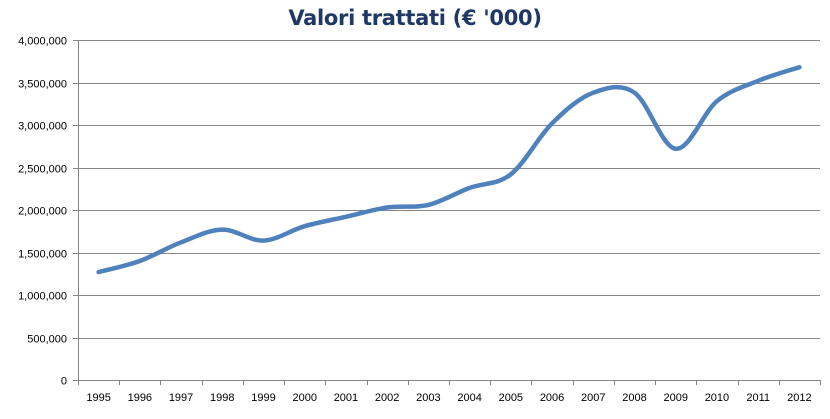 The image size is (830, 419). I want to click on x-tick-label: 1999, so click(263, 398).